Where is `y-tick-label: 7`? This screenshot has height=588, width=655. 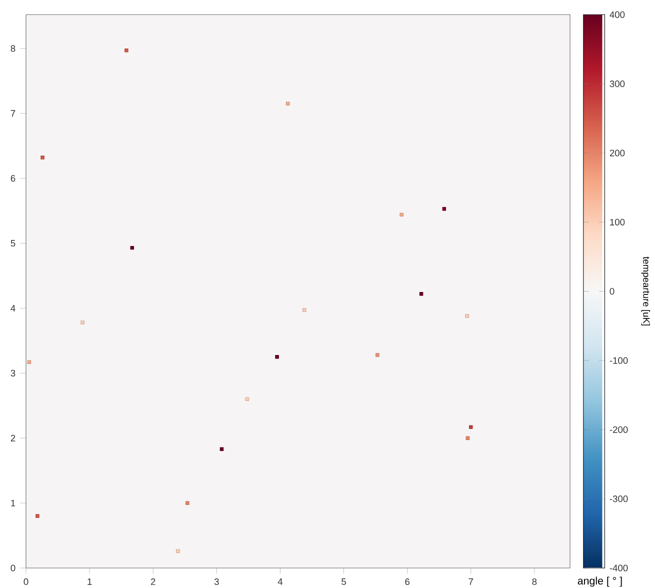 y-tick-label: 7 is located at coordinates (13, 113).